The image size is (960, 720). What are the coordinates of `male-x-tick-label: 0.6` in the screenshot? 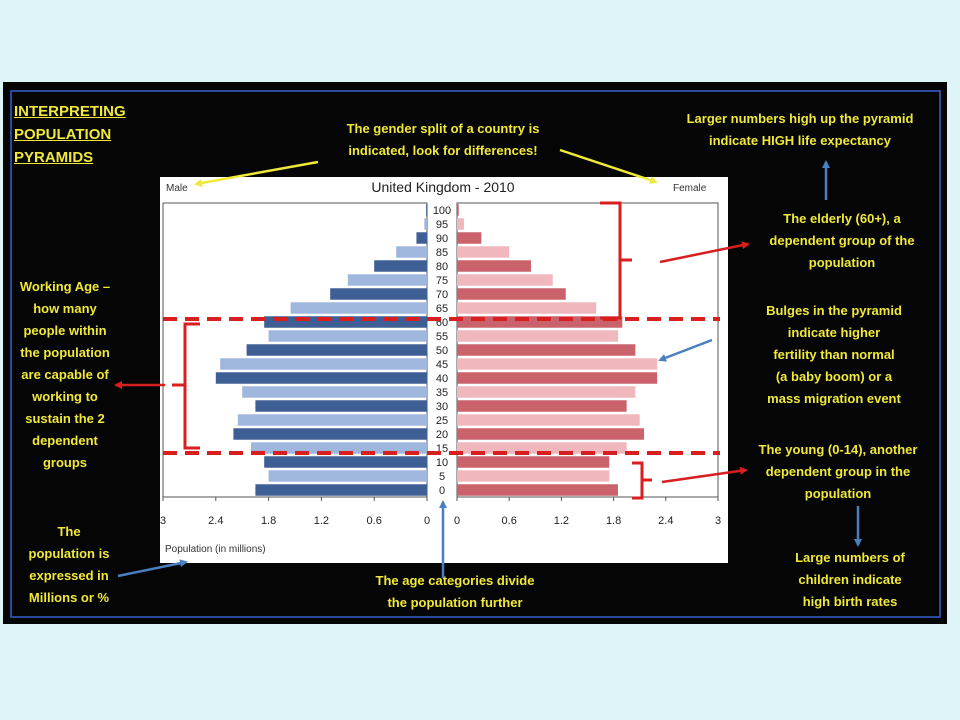 It's located at (374, 521).